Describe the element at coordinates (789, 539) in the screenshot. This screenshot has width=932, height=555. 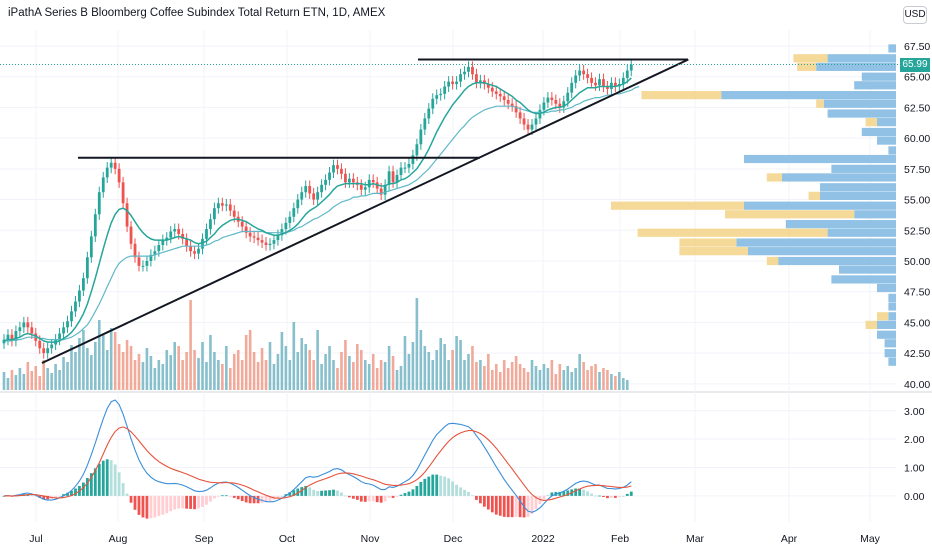
I see `time-tick-label: Apr` at that location.